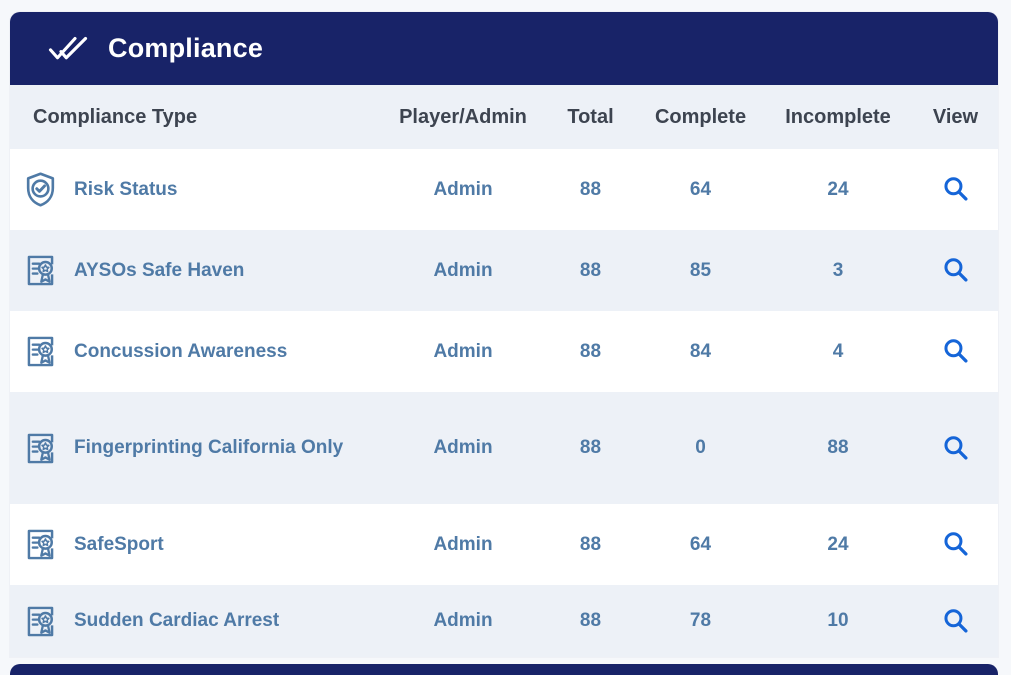  Describe the element at coordinates (955, 116) in the screenshot. I see `column-header-view: View` at that location.